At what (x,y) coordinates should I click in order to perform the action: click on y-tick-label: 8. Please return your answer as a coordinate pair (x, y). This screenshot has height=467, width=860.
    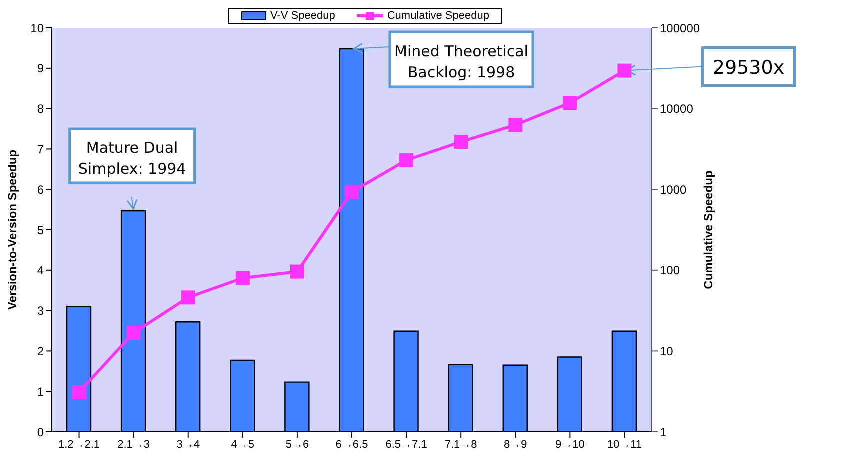
    Looking at the image, I should click on (40, 109).